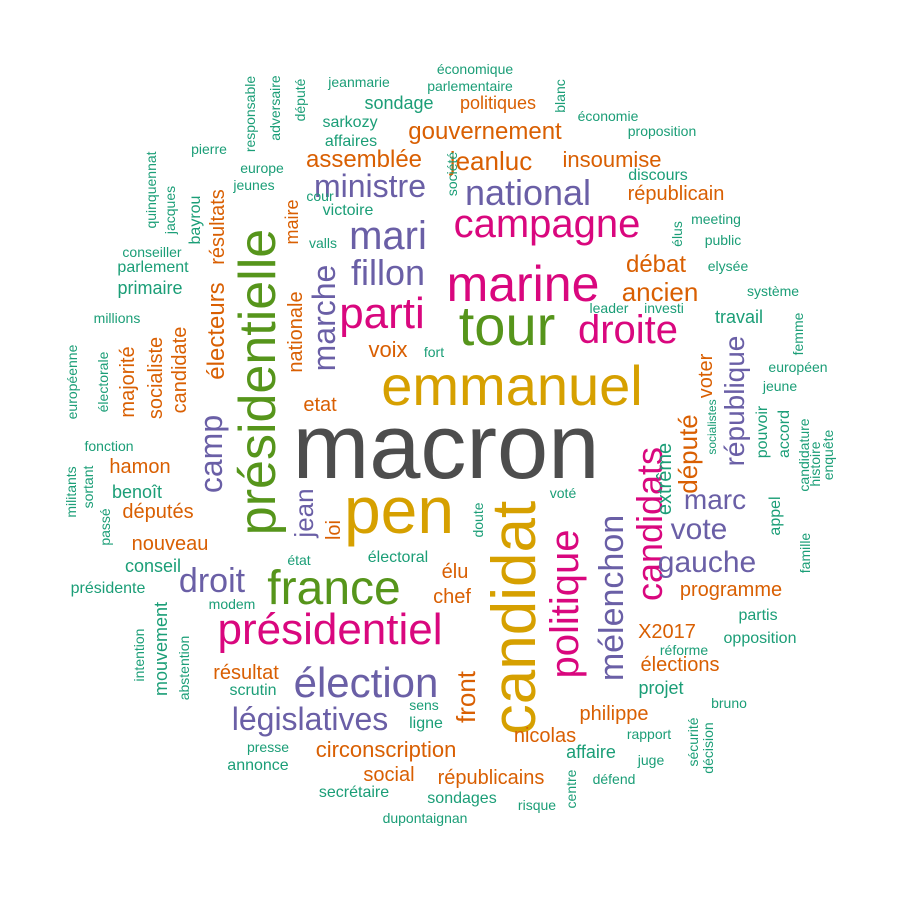  I want to click on word-assemblee: assemblée, so click(364, 159).